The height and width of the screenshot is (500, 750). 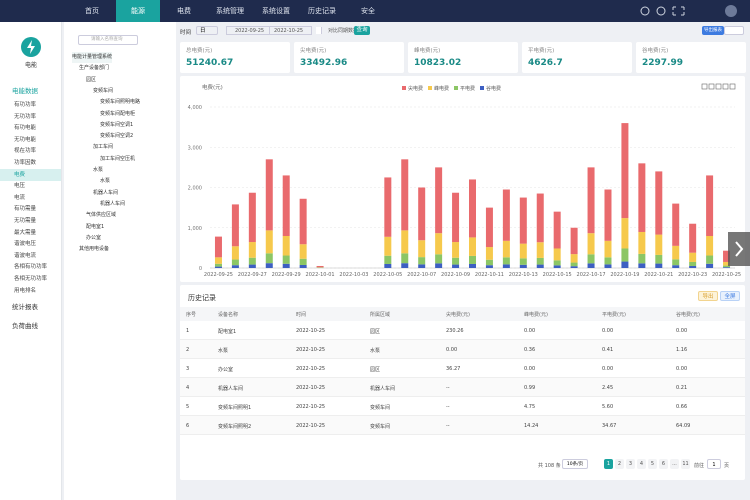 What do you see at coordinates (30, 244) in the screenshot?
I see `menu-item: 谐波电压` at bounding box center [30, 244].